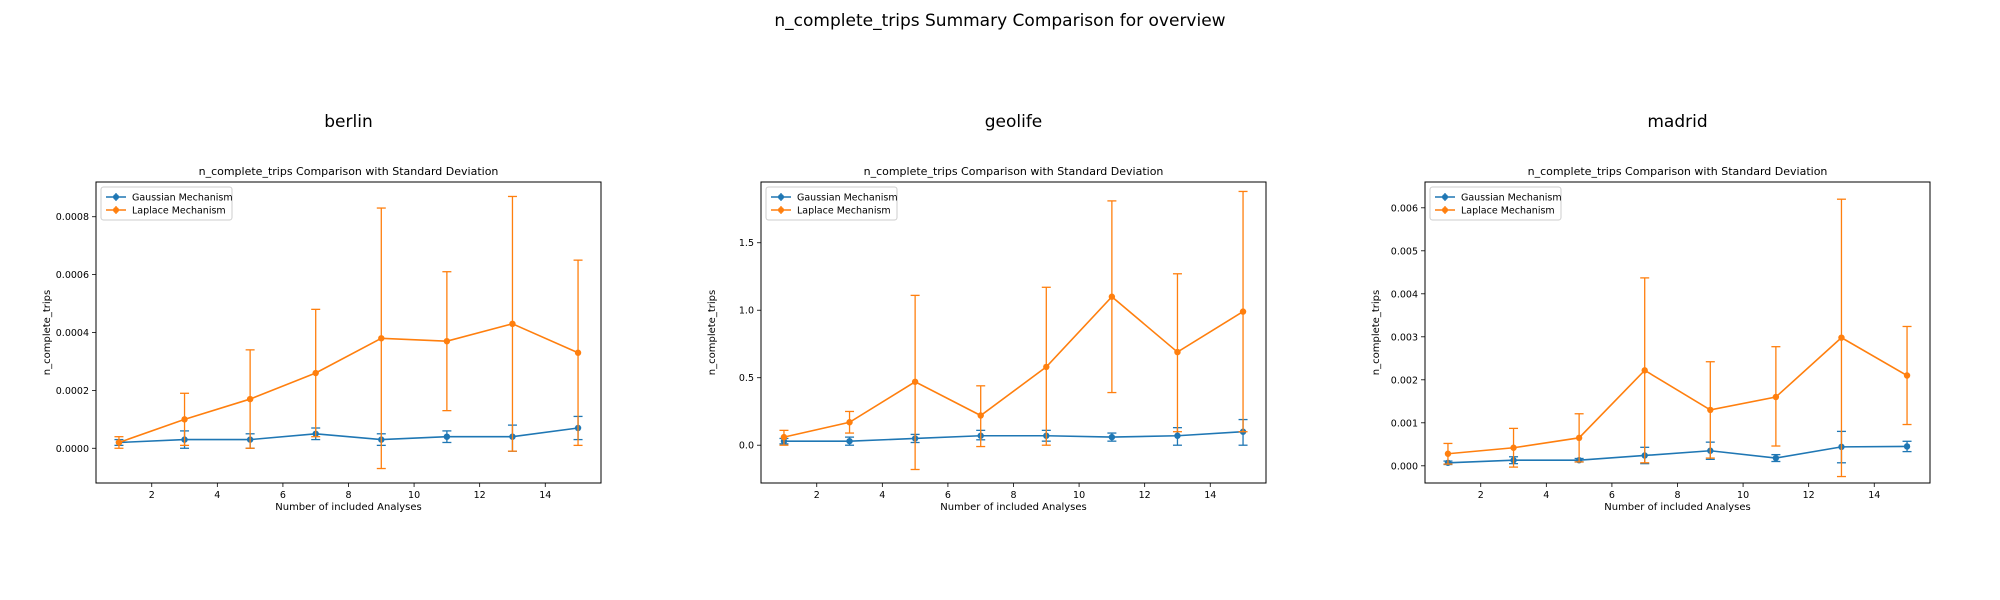 The height and width of the screenshot is (600, 2000). I want to click on y-tick-label: 0.001, so click(1404, 423).